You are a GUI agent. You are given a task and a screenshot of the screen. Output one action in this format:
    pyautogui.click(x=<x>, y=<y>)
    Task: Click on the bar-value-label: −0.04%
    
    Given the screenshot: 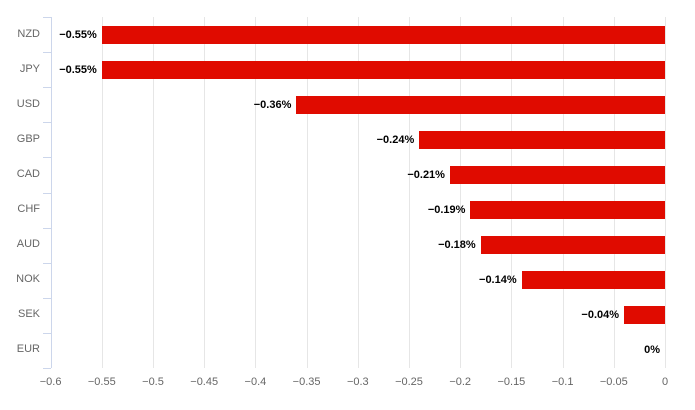 What is the action you would take?
    pyautogui.click(x=600, y=315)
    